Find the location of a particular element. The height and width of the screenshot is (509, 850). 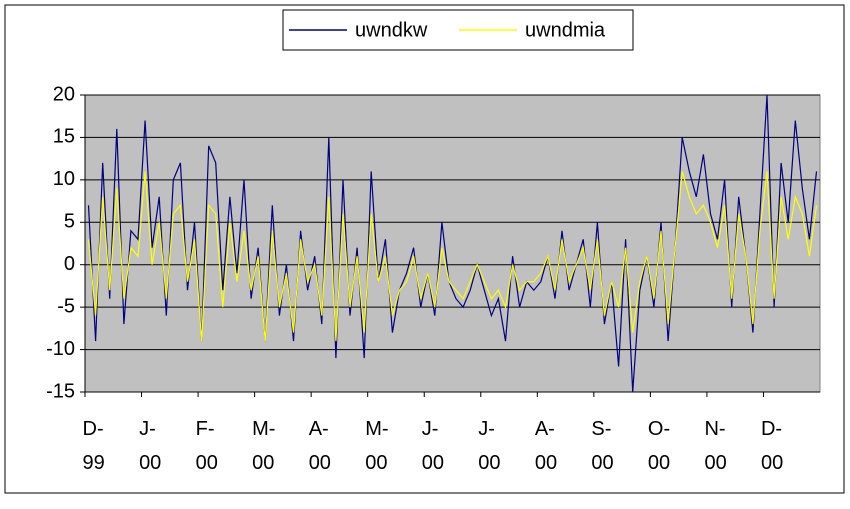

y-tick-label: 0 is located at coordinates (69, 264).